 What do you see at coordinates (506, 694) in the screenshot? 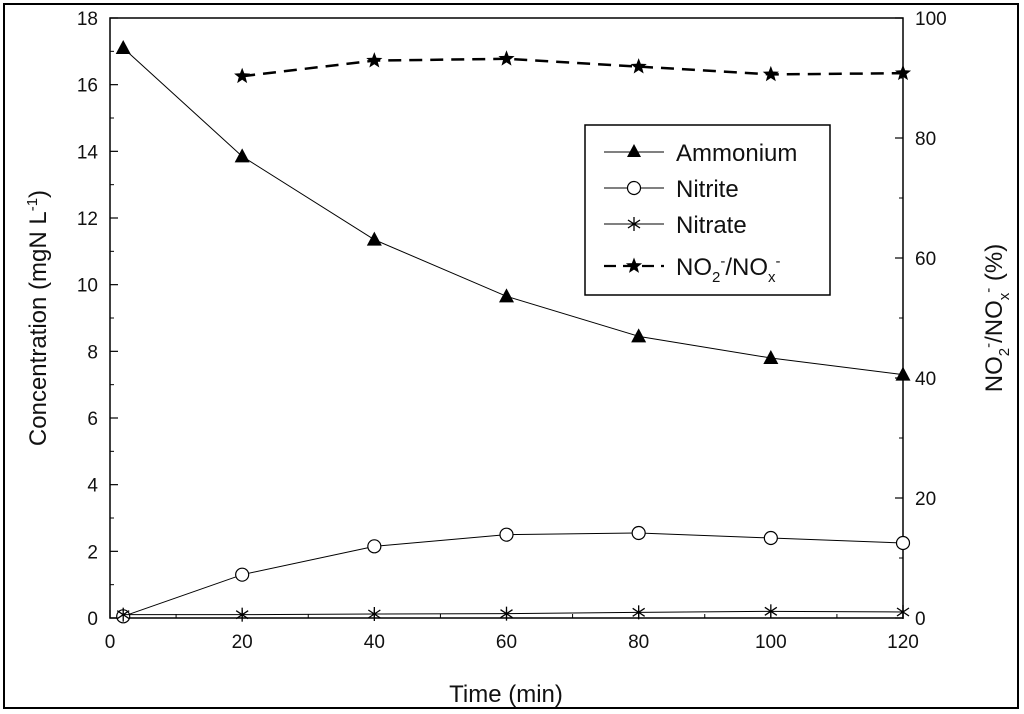
I see `x-axis-title: Time (min)` at bounding box center [506, 694].